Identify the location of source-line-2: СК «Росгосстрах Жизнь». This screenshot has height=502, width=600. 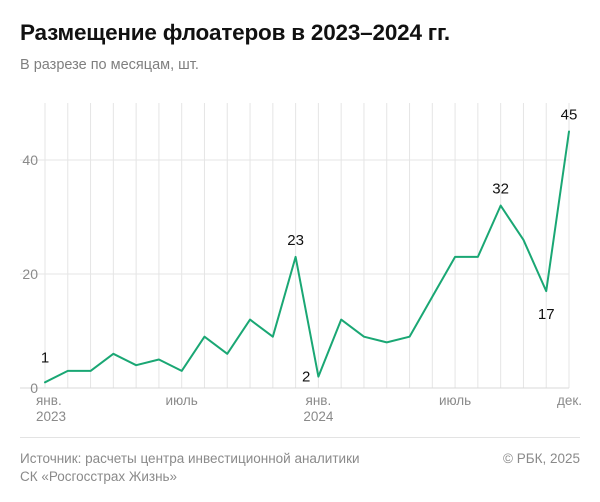
(99, 476).